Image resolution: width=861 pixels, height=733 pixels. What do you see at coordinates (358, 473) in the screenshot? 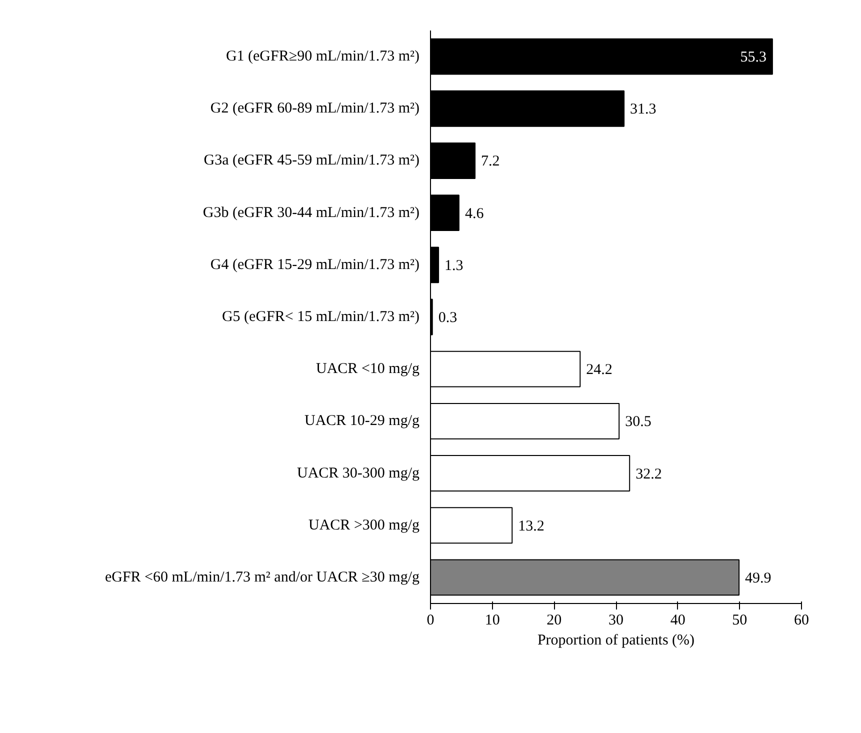
I see `y-tick-label: UACR 30-300 mg/g` at bounding box center [358, 473].